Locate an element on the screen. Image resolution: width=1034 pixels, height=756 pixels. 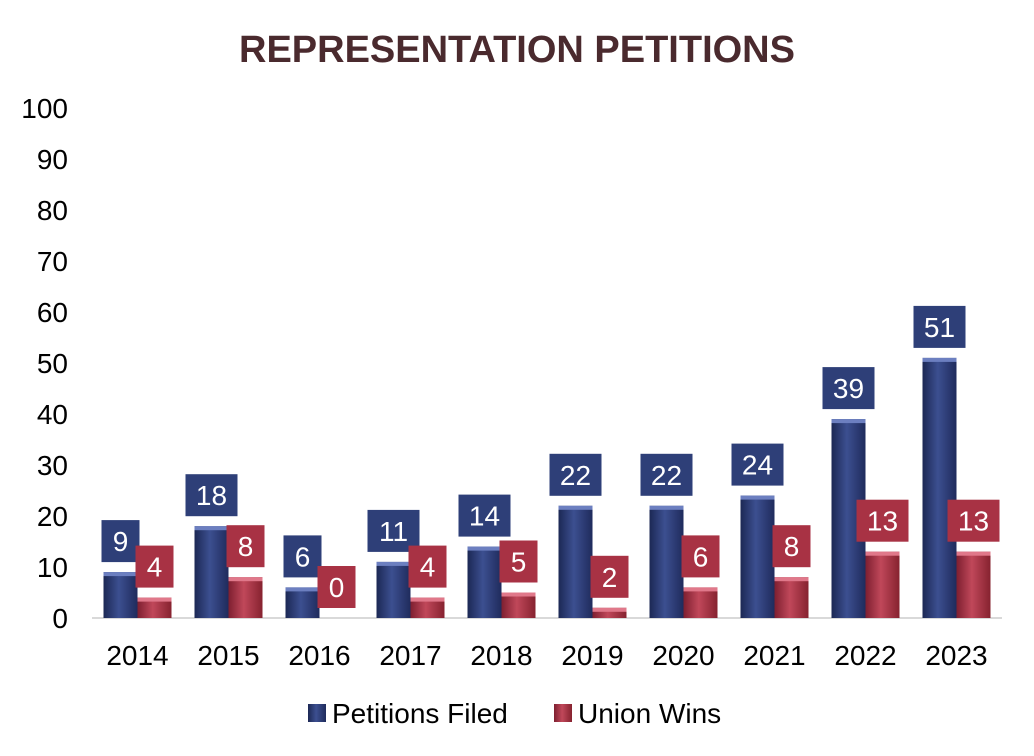
y-tick-label: 40 is located at coordinates (52, 414).